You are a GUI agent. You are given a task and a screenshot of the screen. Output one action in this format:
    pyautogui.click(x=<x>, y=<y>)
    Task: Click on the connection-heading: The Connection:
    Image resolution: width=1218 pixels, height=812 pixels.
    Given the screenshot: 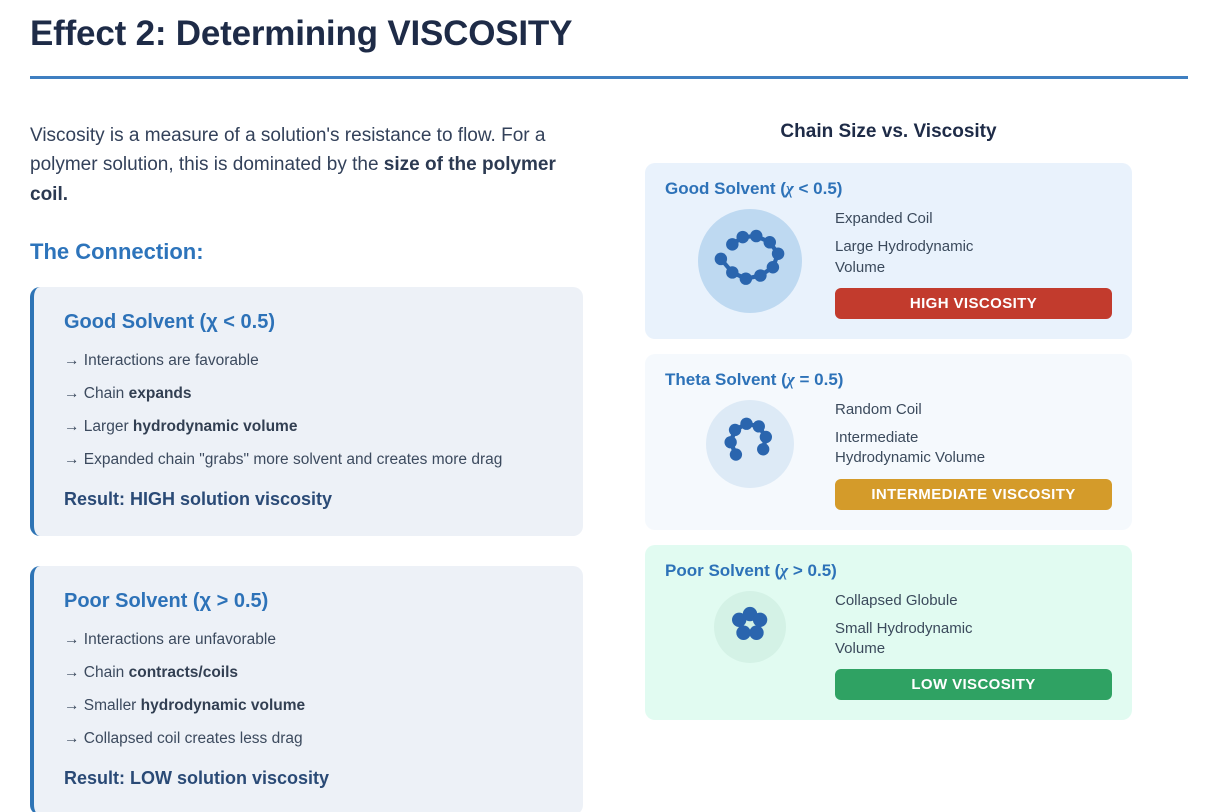 What is the action you would take?
    pyautogui.click(x=117, y=252)
    